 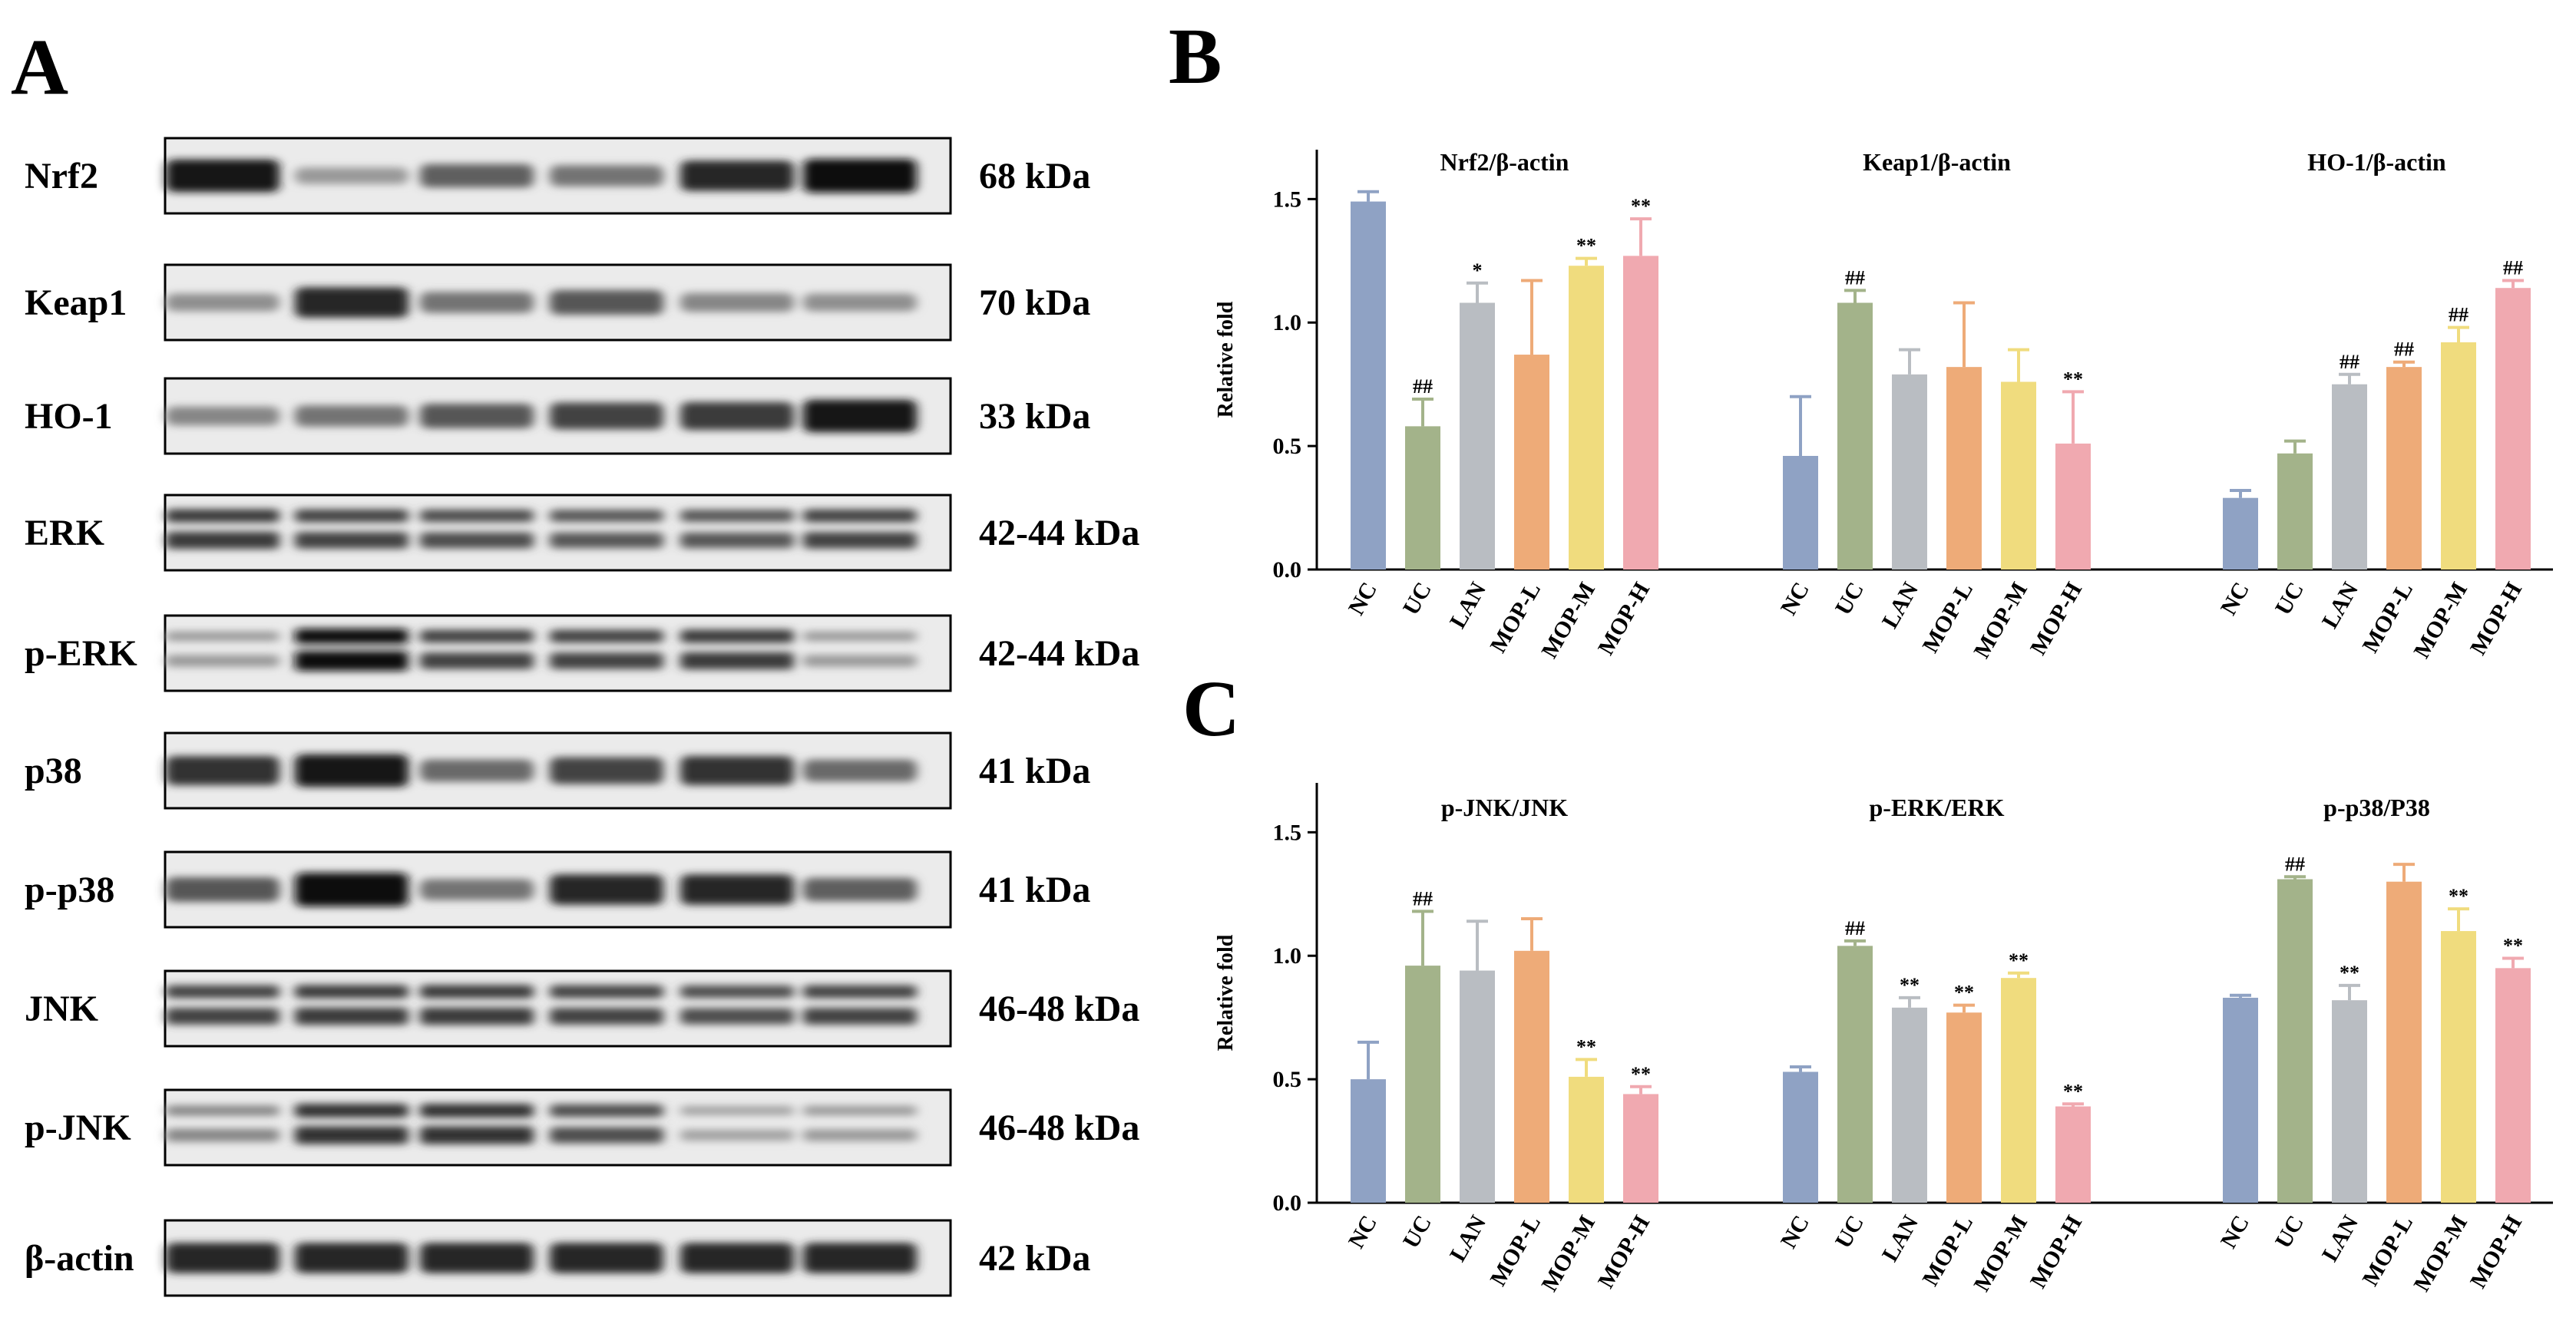 What do you see at coordinates (2289, 598) in the screenshot?
I see `category-label: UC` at bounding box center [2289, 598].